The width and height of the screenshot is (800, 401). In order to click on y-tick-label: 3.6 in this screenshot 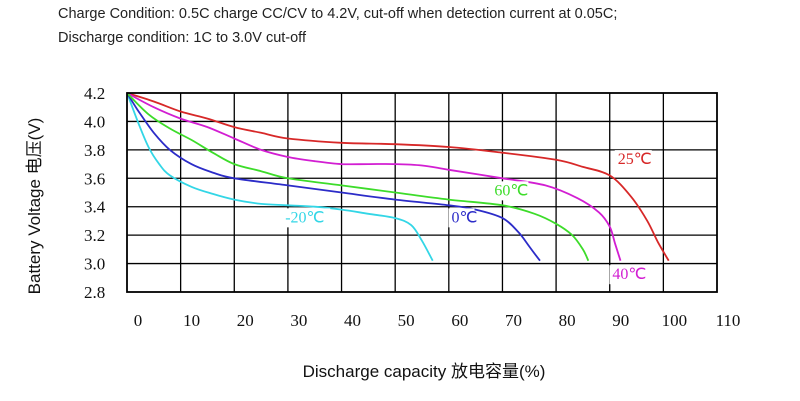, I will do `click(94, 178)`.